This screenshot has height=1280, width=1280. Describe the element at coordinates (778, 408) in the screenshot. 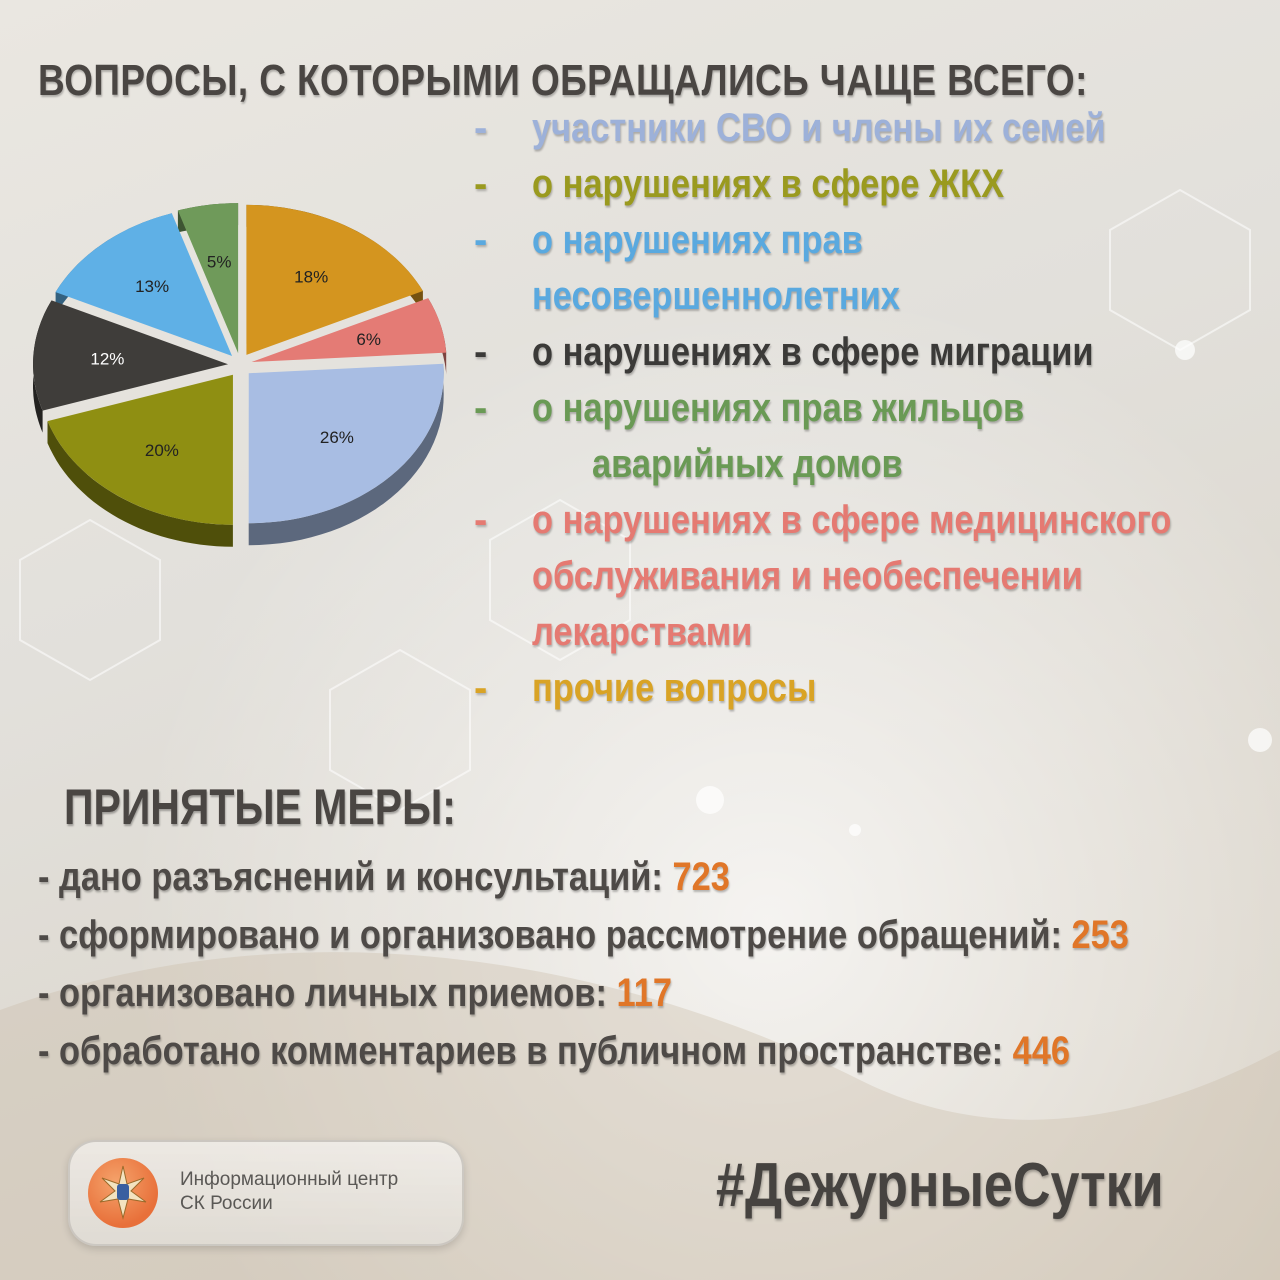

I see `legend-label: о нарушениях прав жильцов` at that location.